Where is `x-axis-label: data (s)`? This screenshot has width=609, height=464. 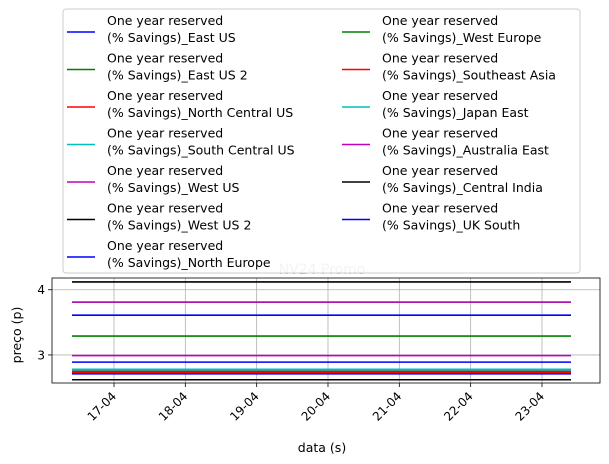
x-axis-label: data (s) is located at coordinates (322, 447).